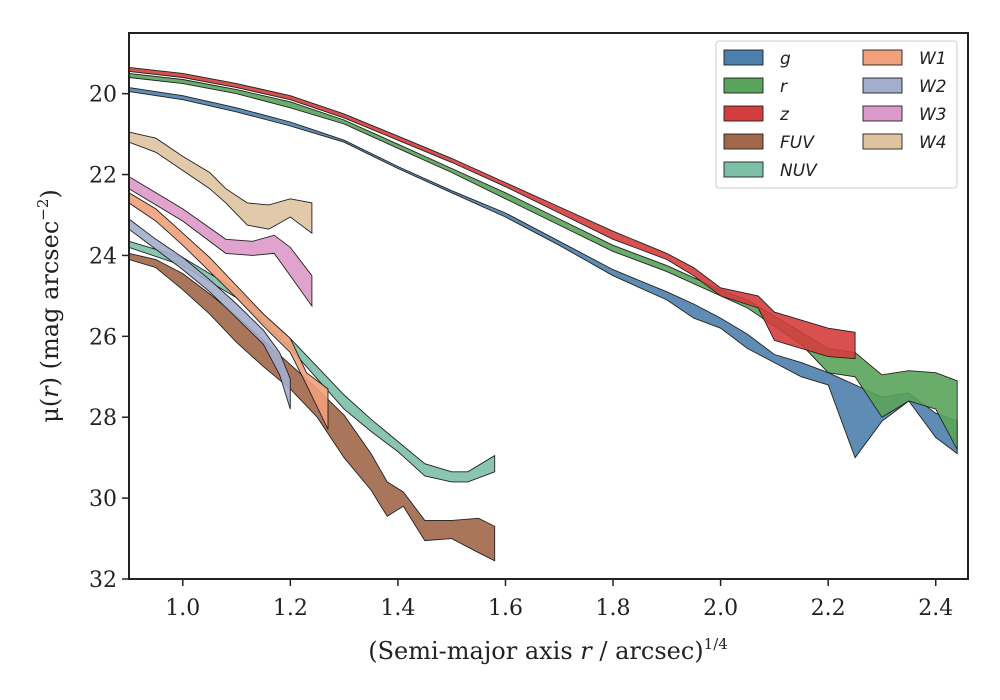 The image size is (1000, 700). I want to click on x-axis-title-mid: / arcsec), so click(648, 651).